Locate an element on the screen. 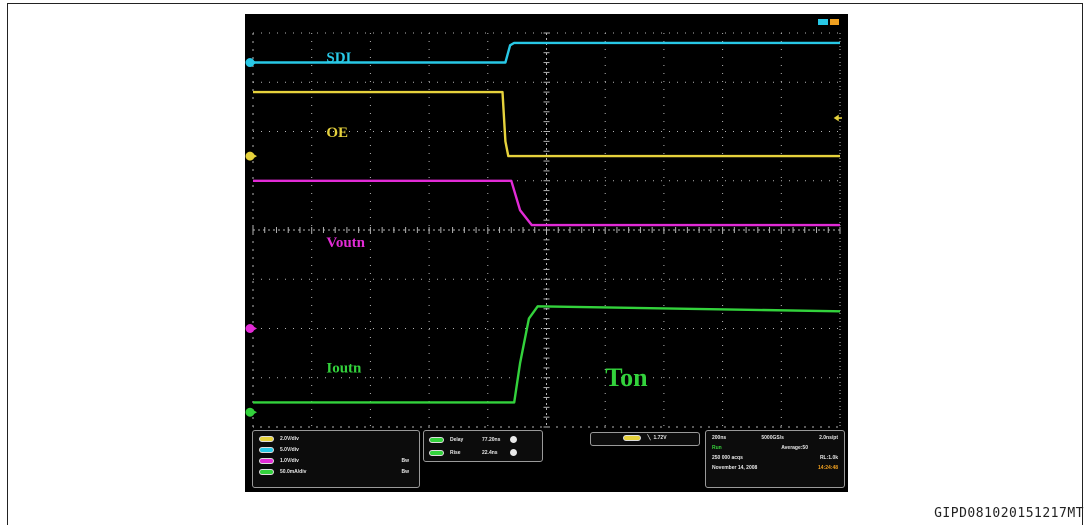  channel-1-scale: 2.0V/div is located at coordinates (336, 438).